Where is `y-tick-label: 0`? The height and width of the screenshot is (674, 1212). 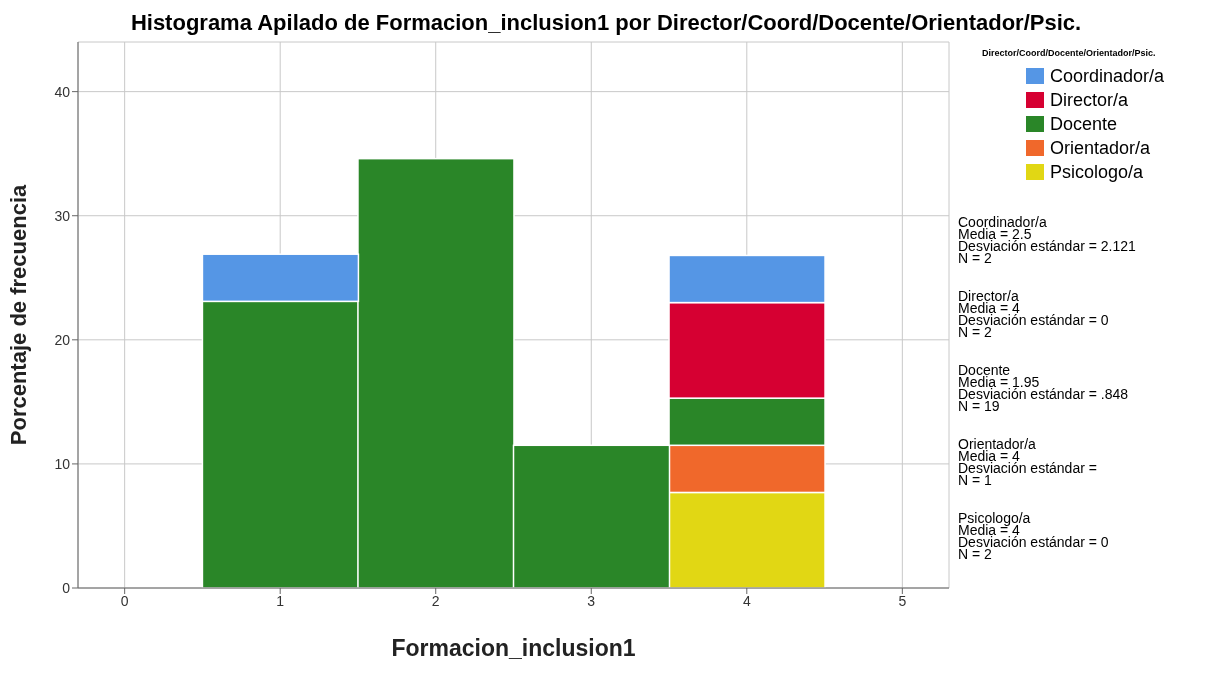
y-tick-label: 0 is located at coordinates (66, 587).